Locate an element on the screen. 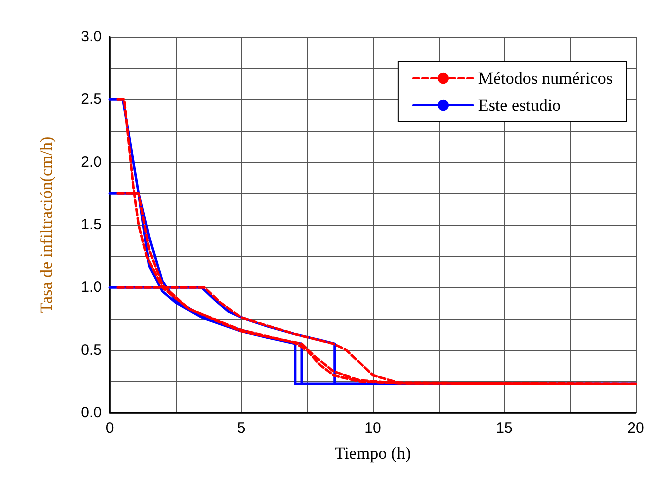 Image resolution: width=659 pixels, height=493 pixels. x-axis-title: Tiempo (h) is located at coordinates (373, 453).